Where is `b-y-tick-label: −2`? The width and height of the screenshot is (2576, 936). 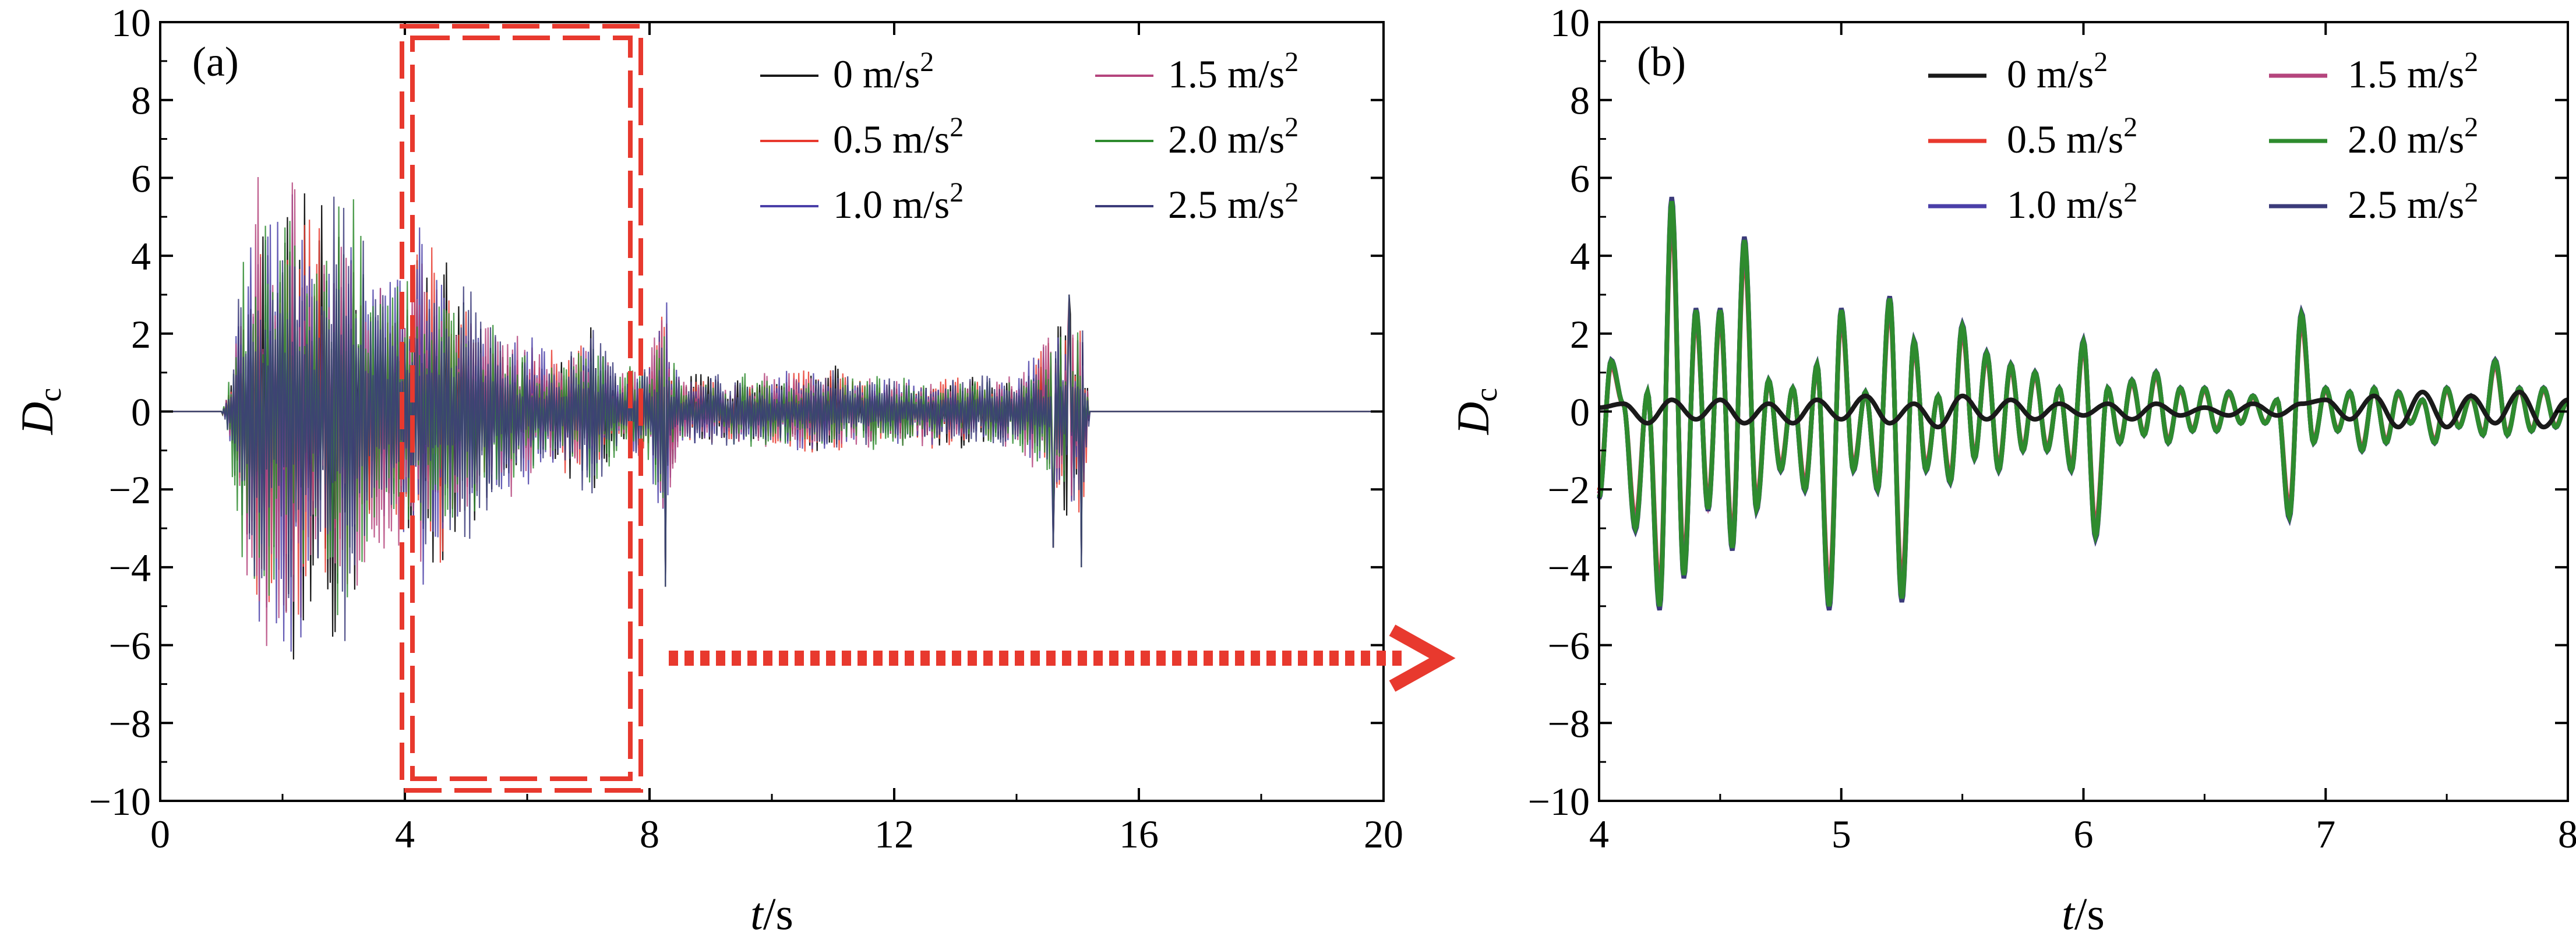
b-y-tick-label: −2 is located at coordinates (1569, 490).